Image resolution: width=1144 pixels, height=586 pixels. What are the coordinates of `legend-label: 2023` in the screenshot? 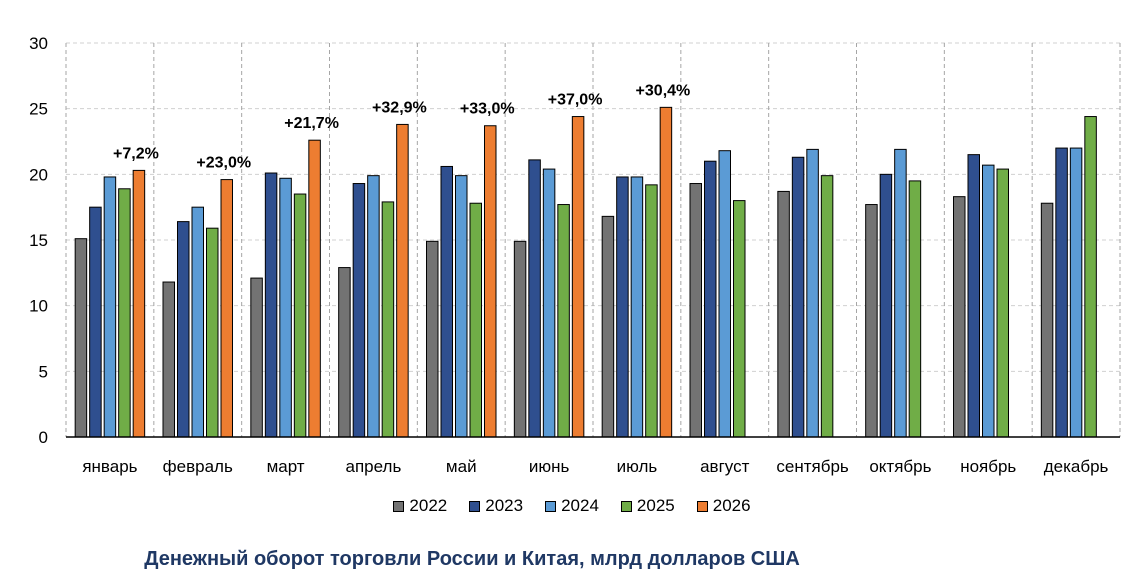 It's located at (504, 505).